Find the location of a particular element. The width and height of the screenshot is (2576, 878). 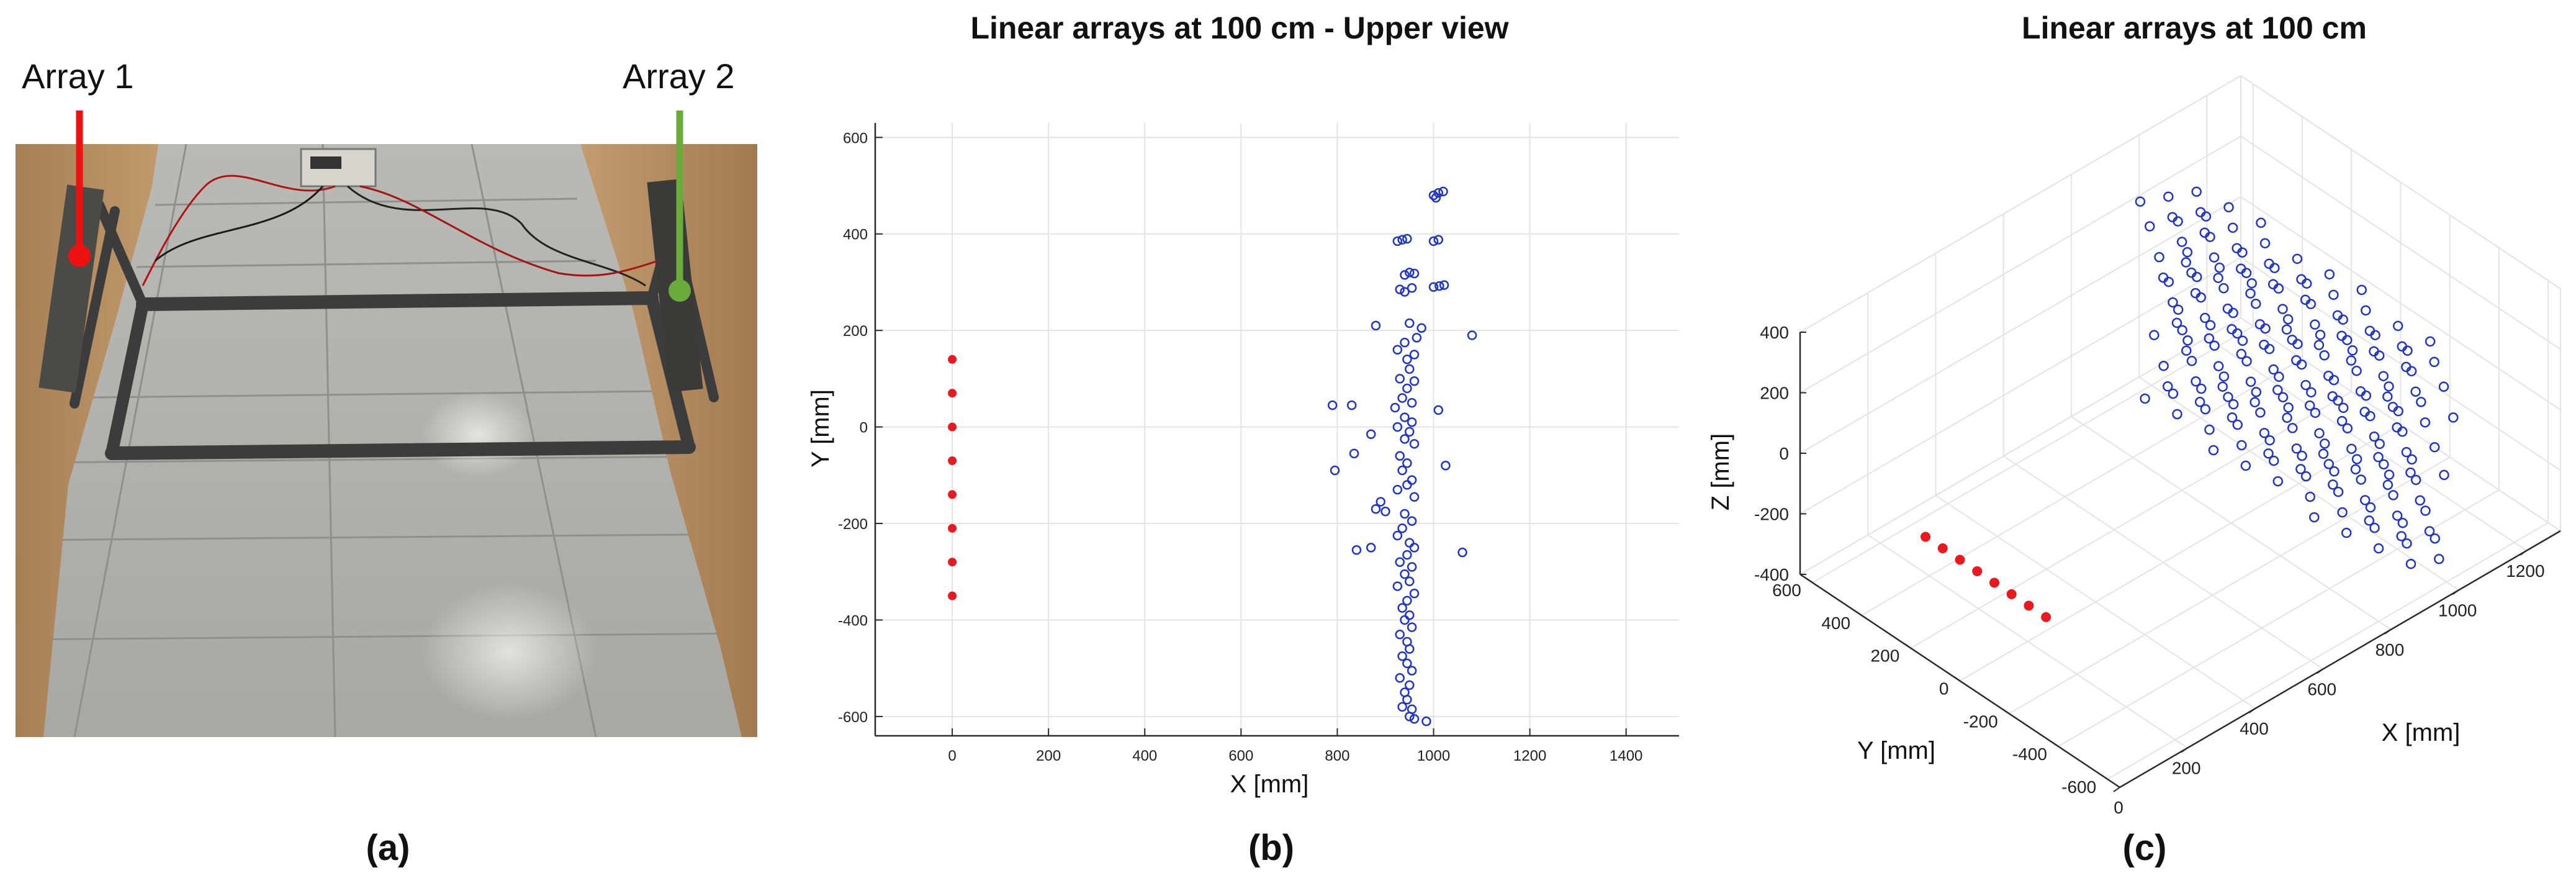

y-tick-label: -200 is located at coordinates (853, 524).